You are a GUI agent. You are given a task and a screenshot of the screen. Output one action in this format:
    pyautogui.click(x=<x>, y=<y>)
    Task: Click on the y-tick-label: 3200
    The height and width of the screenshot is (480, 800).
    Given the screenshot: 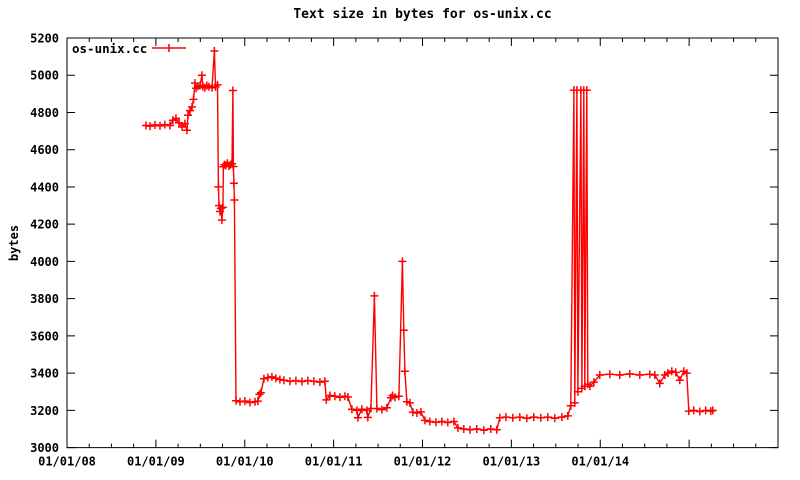 What is the action you would take?
    pyautogui.click(x=44, y=411)
    